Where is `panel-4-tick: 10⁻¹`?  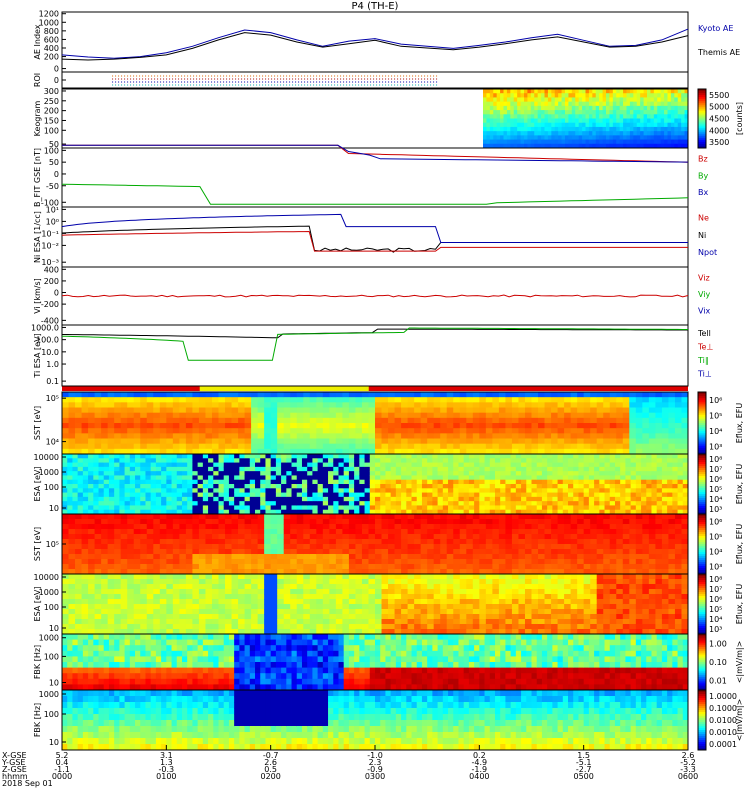 panel-4-tick: 10⁻¹ is located at coordinates (50, 233).